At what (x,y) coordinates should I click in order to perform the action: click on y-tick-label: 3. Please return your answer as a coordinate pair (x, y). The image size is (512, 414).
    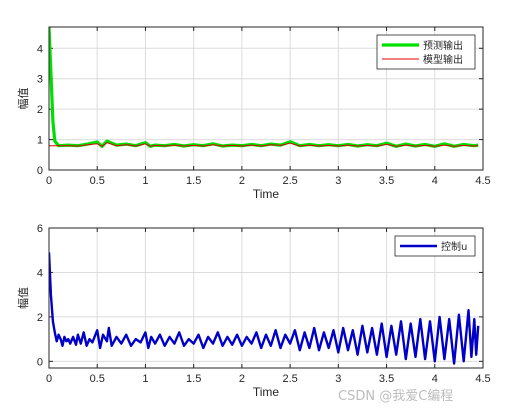
    Looking at the image, I should click on (40, 80).